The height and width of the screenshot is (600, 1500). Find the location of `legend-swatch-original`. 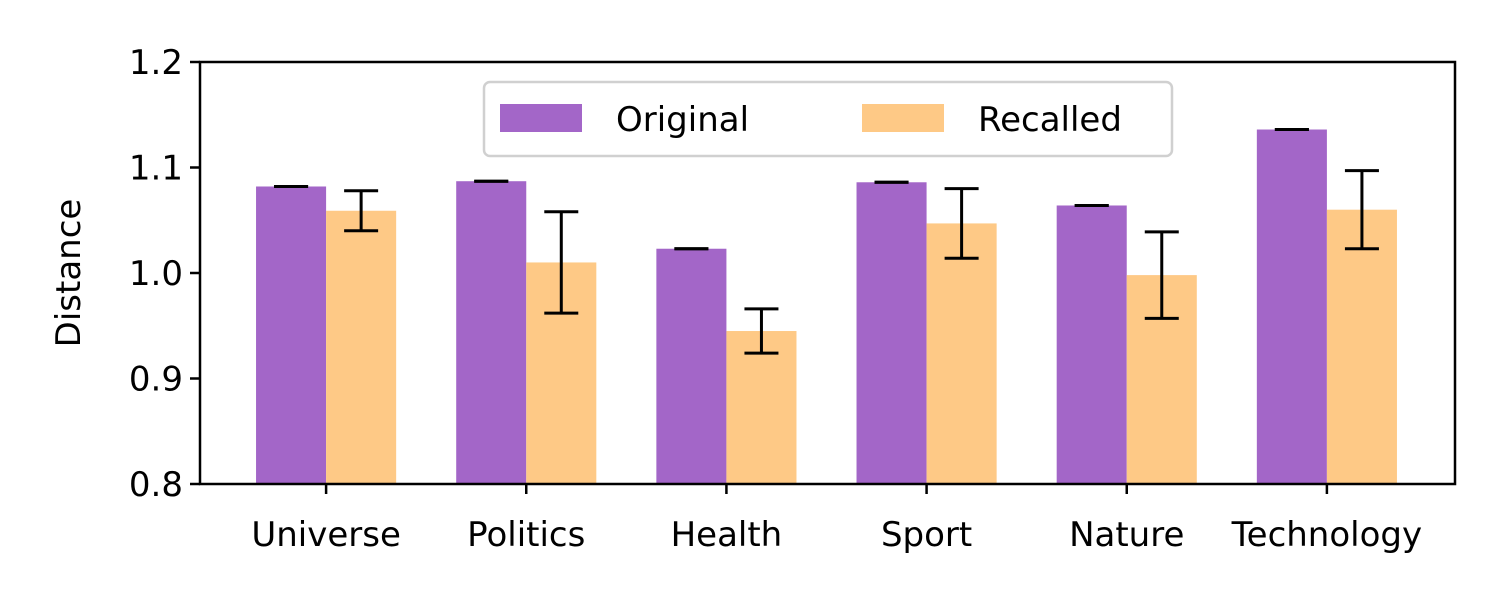

legend-swatch-original is located at coordinates (541, 118).